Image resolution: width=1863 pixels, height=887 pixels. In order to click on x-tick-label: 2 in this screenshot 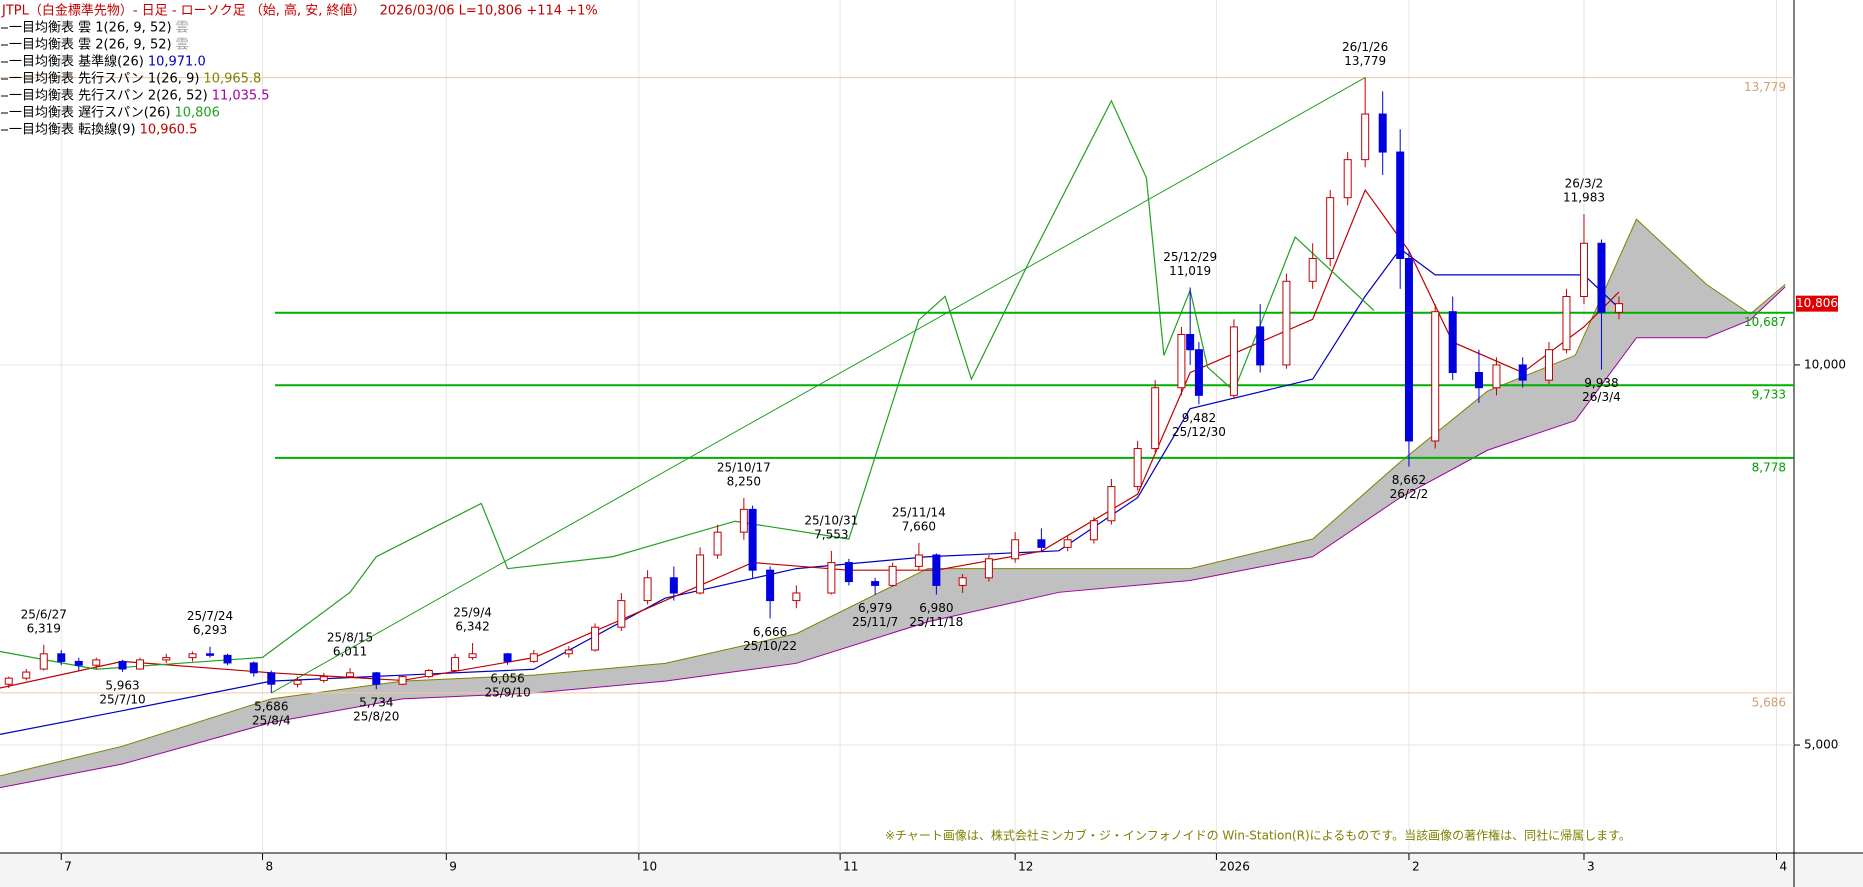, I will do `click(1416, 867)`.